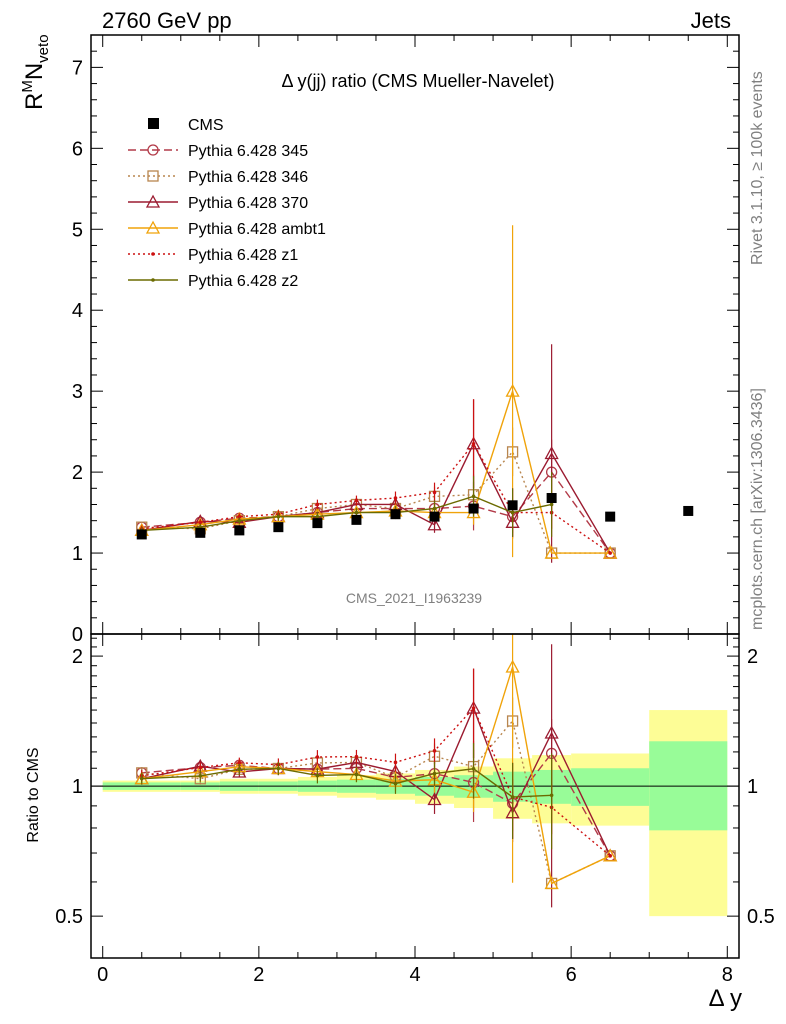 The width and height of the screenshot is (786, 1024). I want to click on legend-label: Pythia 6.428 z2, so click(243, 281).